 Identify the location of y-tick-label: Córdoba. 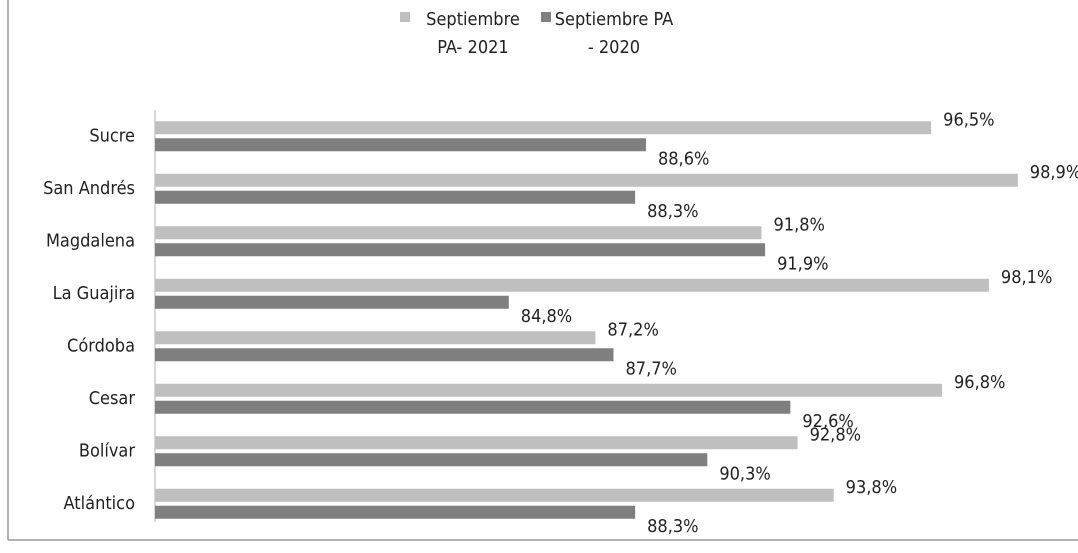
(101, 345).